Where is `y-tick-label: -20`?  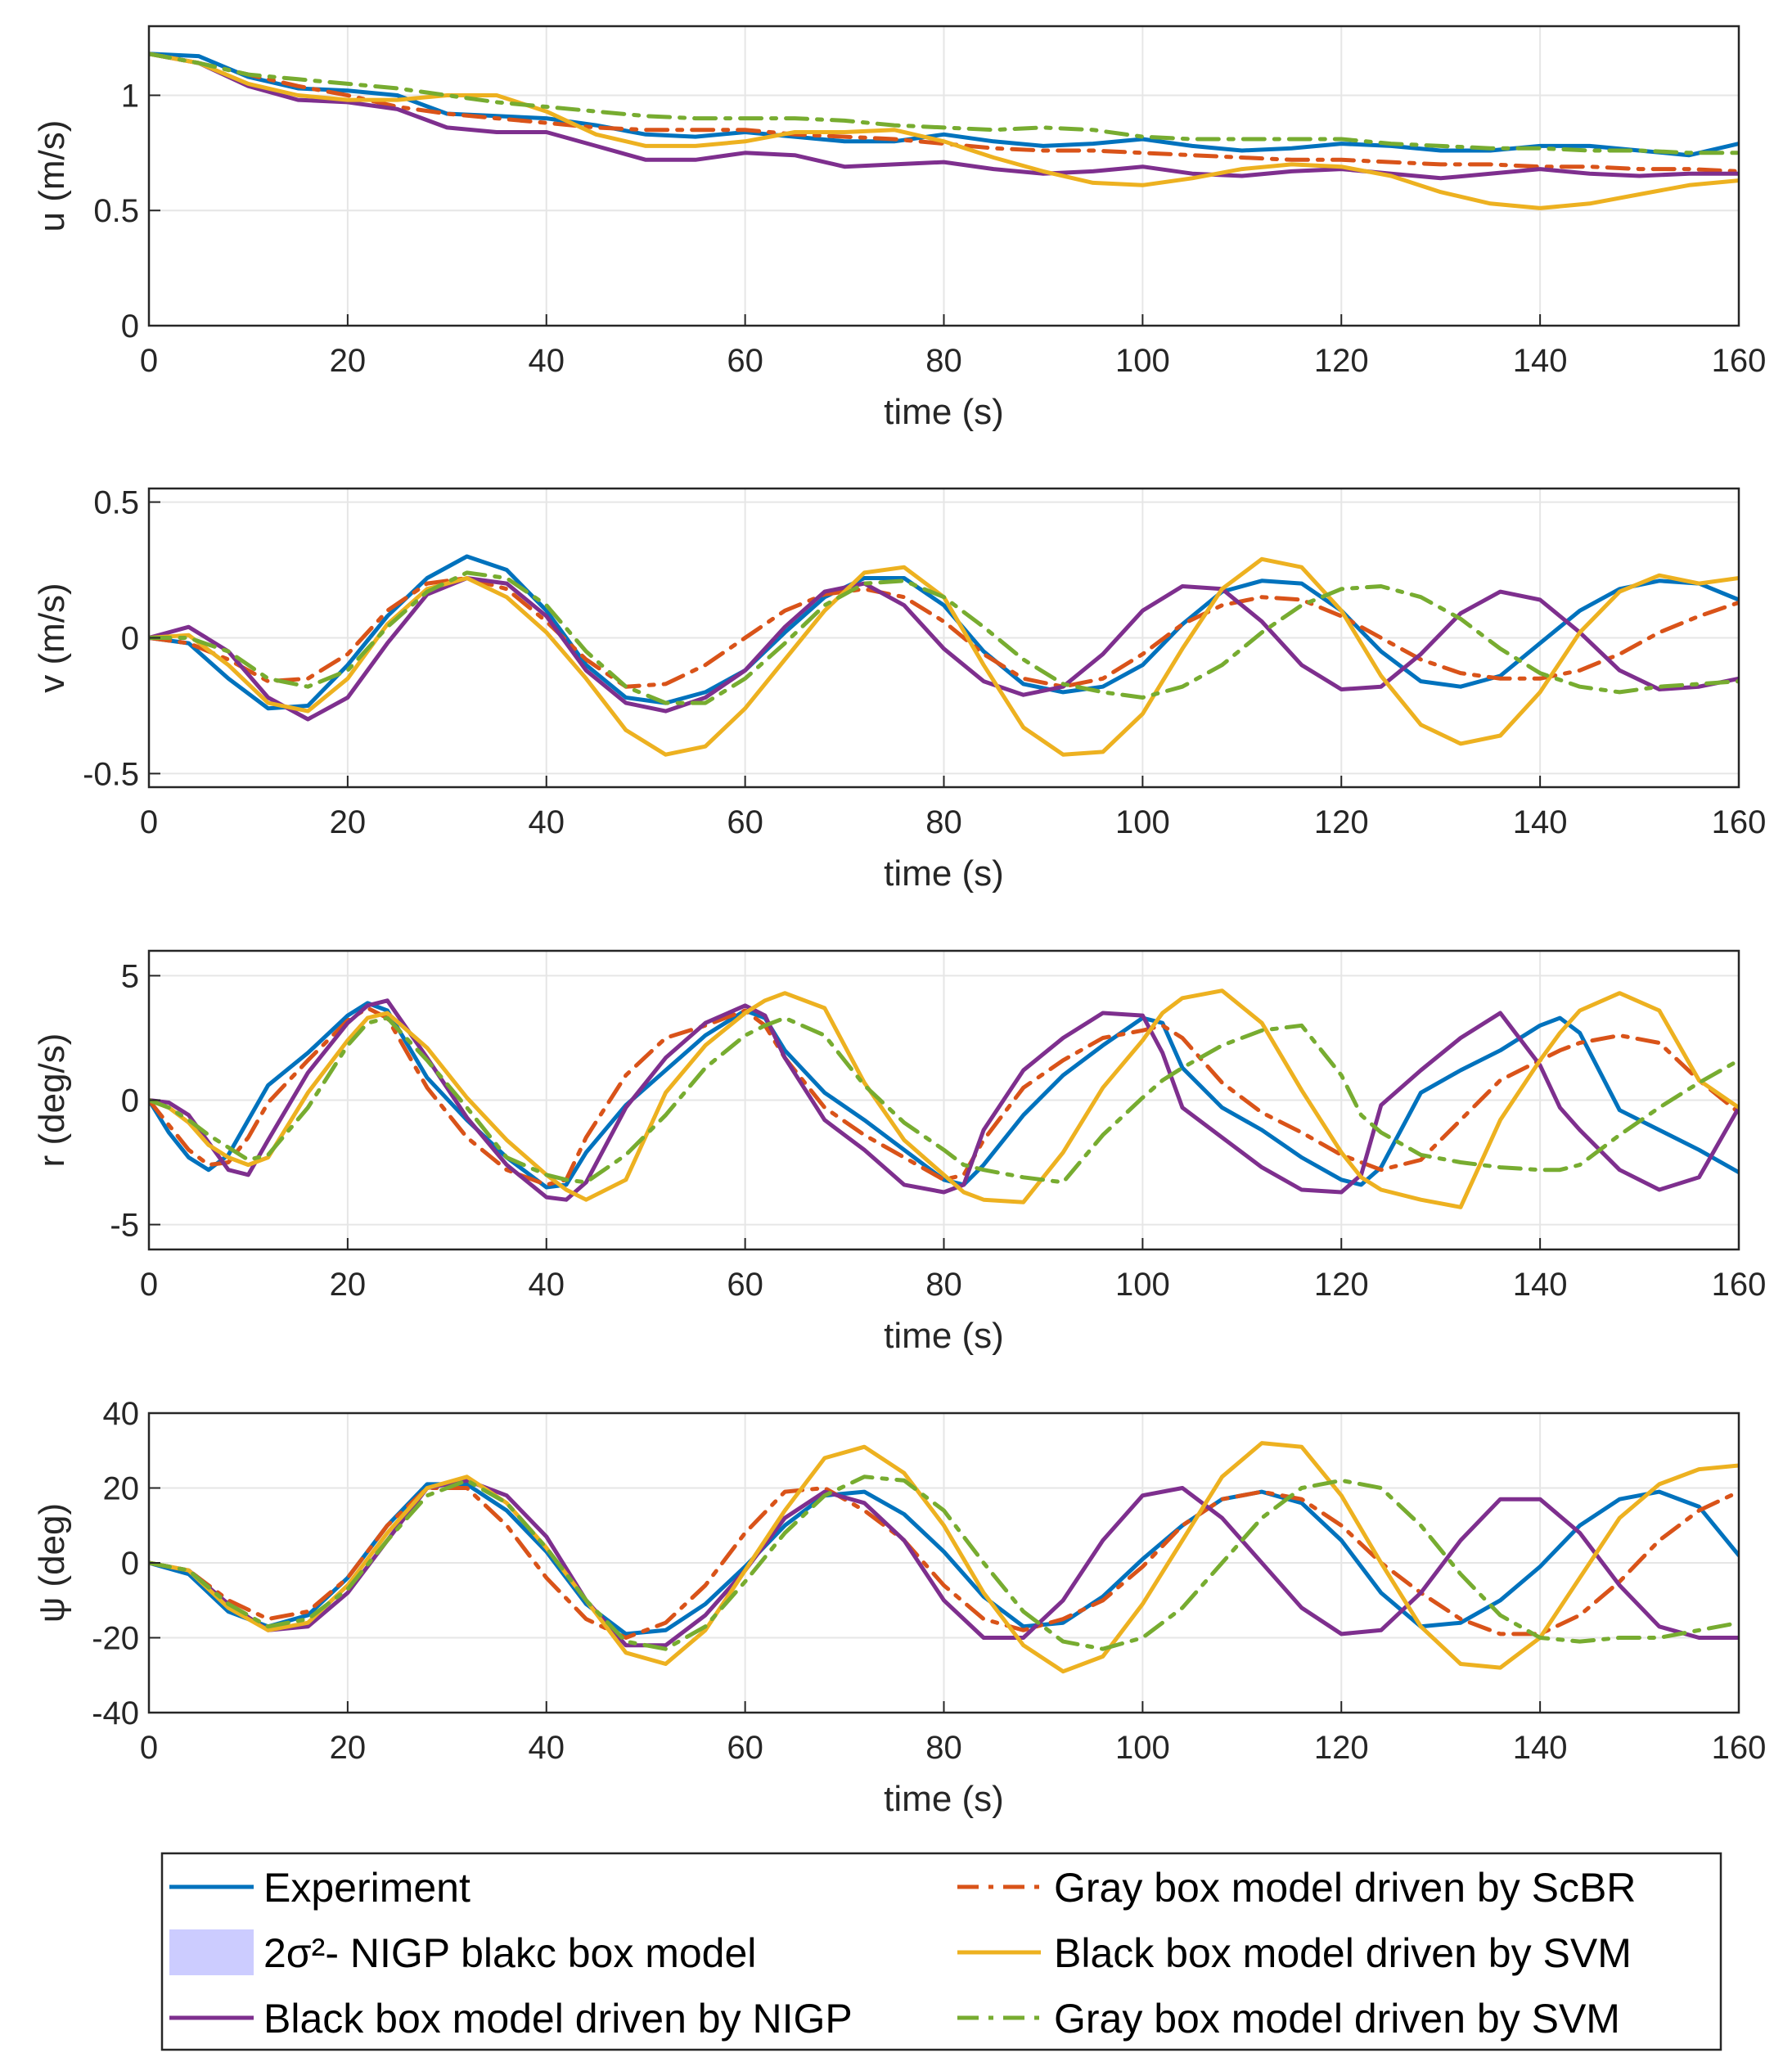
y-tick-label: -20 is located at coordinates (115, 1639).